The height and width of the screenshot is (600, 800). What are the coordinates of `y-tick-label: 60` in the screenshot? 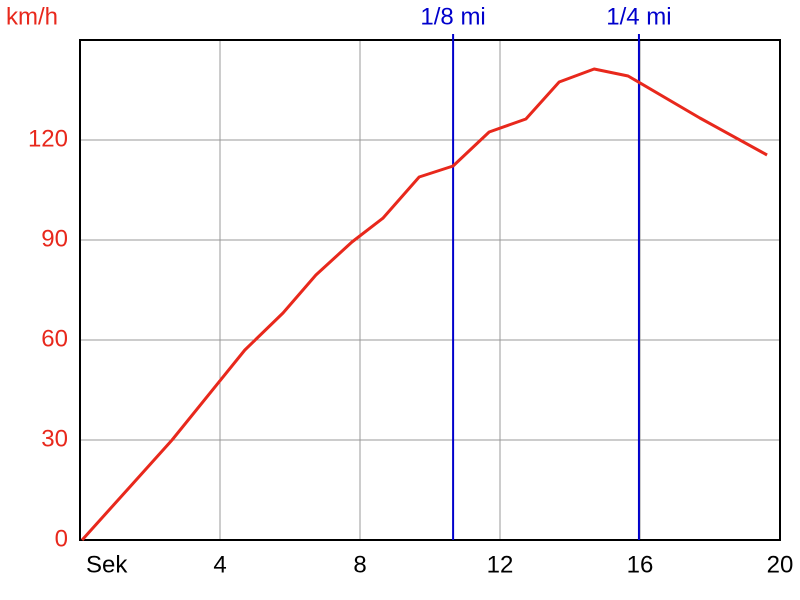 It's located at (54, 338).